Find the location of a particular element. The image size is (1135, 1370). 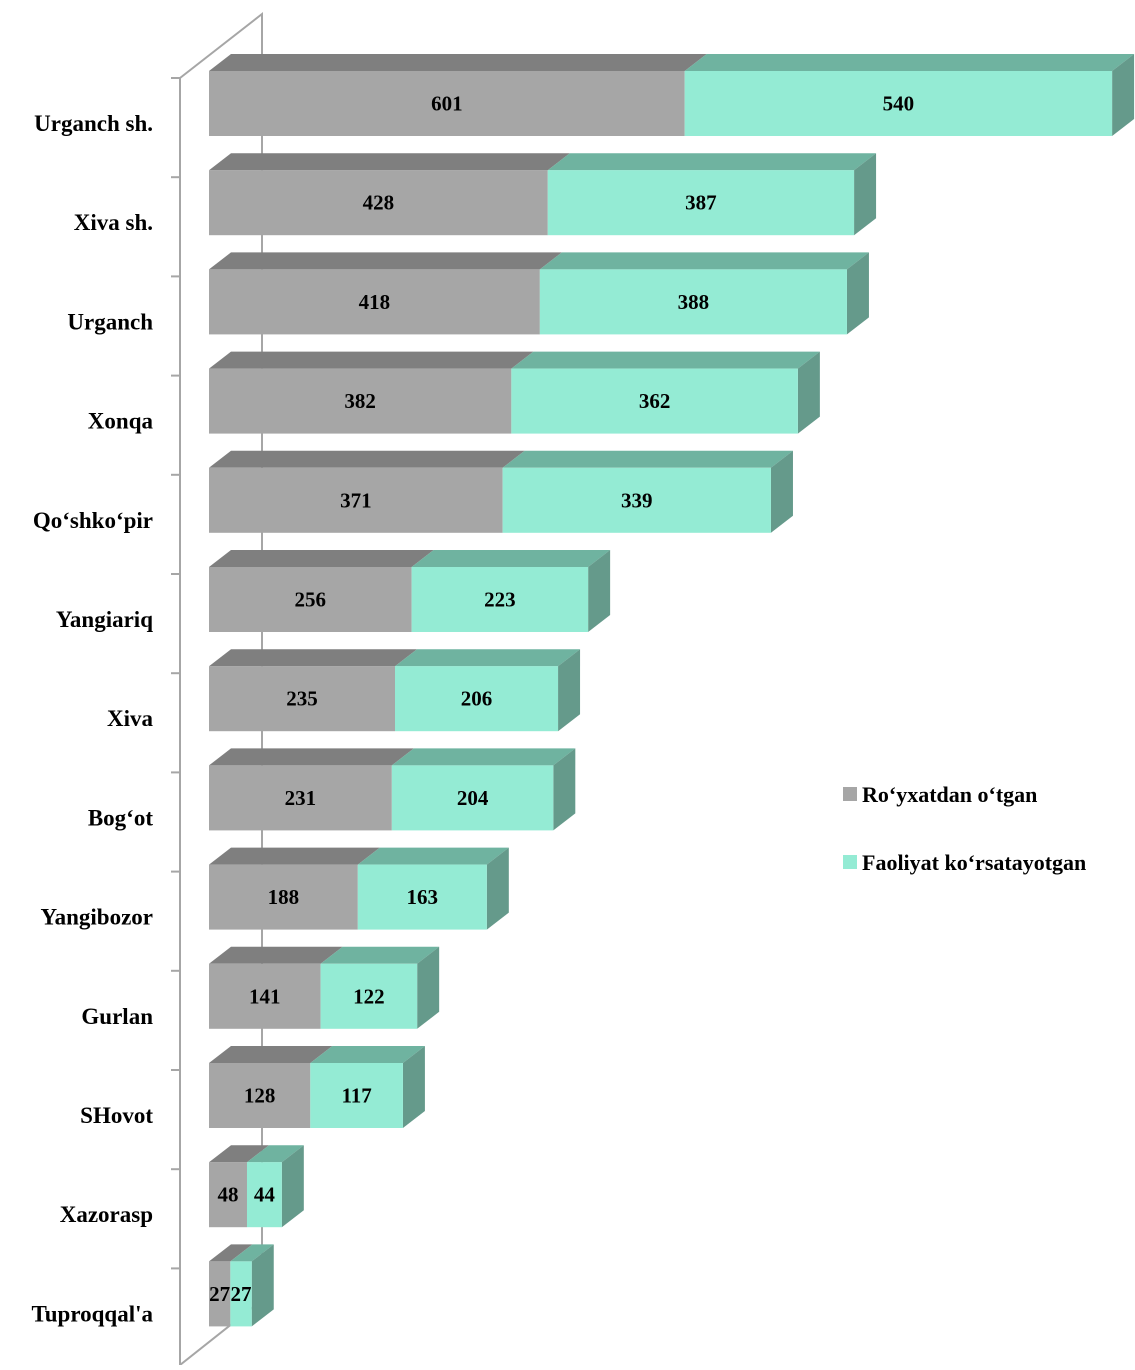

data-label-active: 204 is located at coordinates (473, 798).